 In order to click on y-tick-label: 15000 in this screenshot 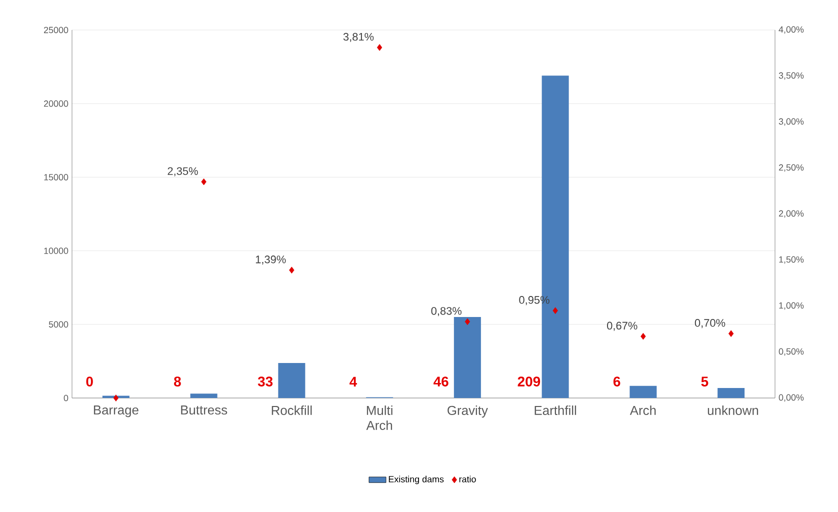, I will do `click(56, 177)`.